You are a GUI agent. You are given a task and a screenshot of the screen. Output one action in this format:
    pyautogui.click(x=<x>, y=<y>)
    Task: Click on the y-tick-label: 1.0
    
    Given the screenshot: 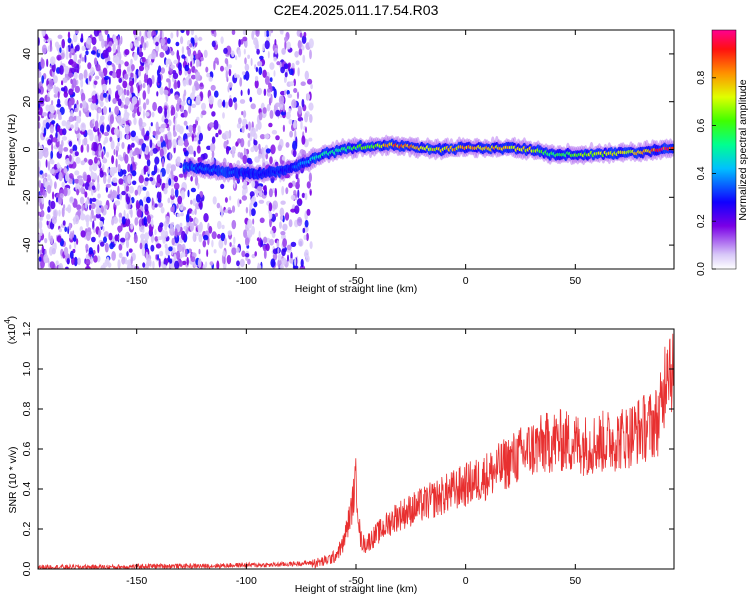 What is the action you would take?
    pyautogui.click(x=27, y=369)
    